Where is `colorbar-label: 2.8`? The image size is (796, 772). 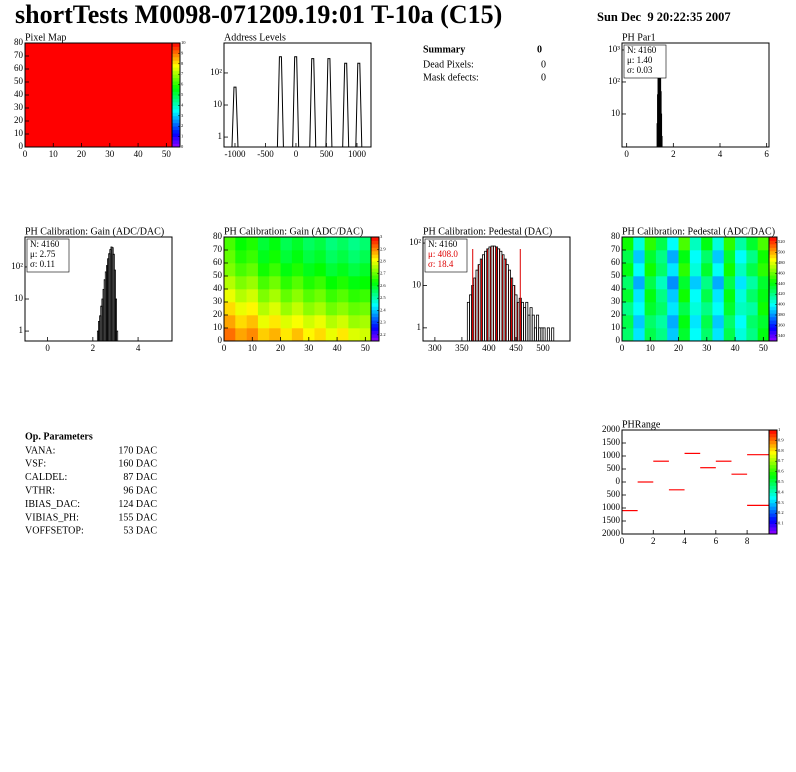 colorbar-label: 2.8 is located at coordinates (383, 261).